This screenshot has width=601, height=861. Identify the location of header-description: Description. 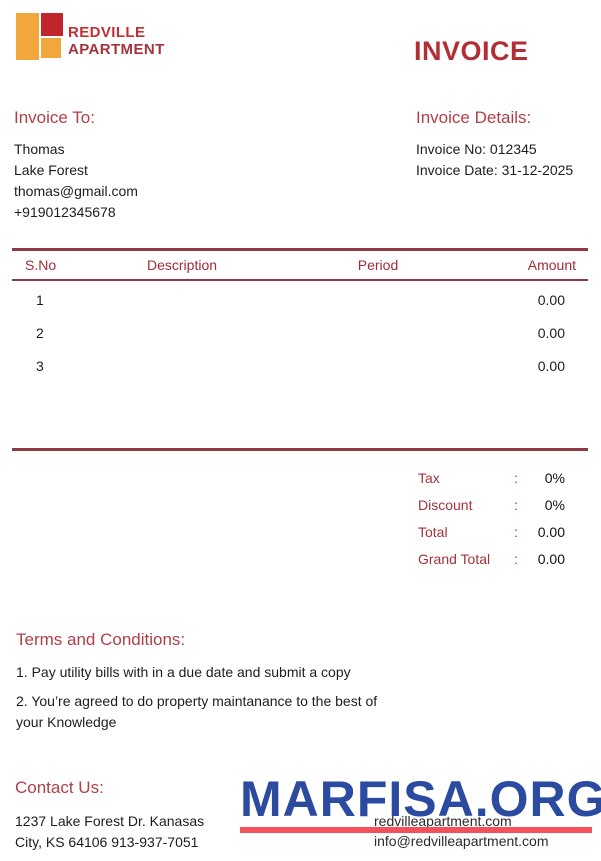
(182, 265).